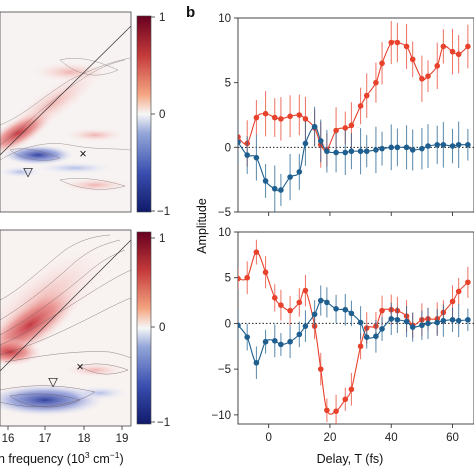  What do you see at coordinates (144, 114) in the screenshot?
I see `colorbar-top-bar` at bounding box center [144, 114].